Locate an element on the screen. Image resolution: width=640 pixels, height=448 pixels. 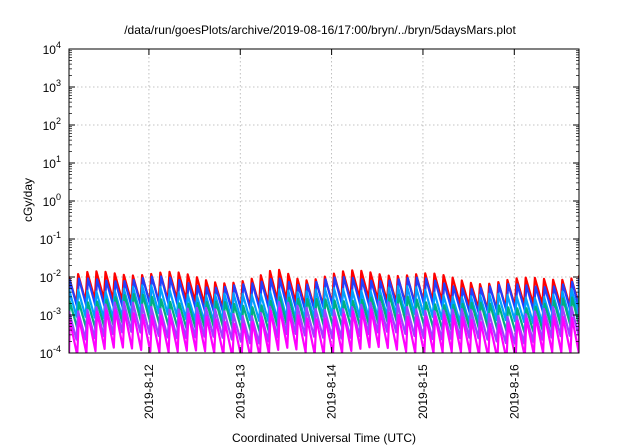
y-tick-label: 10¹ is located at coordinates (52, 162).